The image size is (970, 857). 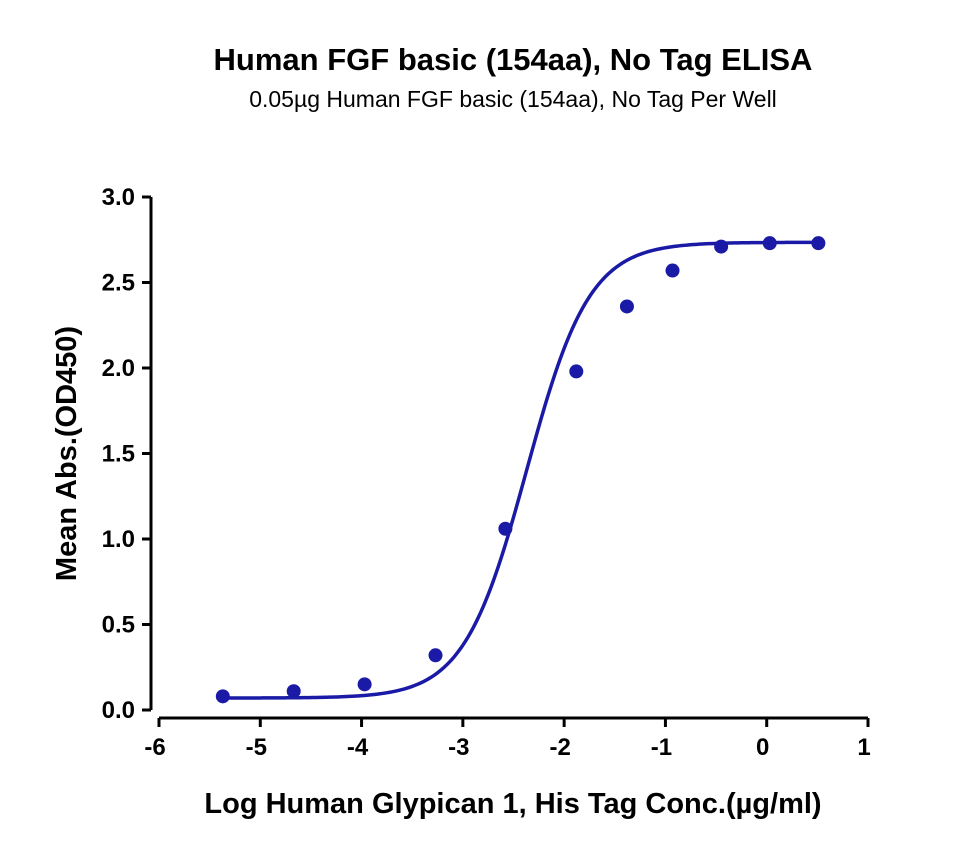 I want to click on y-tick-label: 0.5, so click(x=118, y=625).